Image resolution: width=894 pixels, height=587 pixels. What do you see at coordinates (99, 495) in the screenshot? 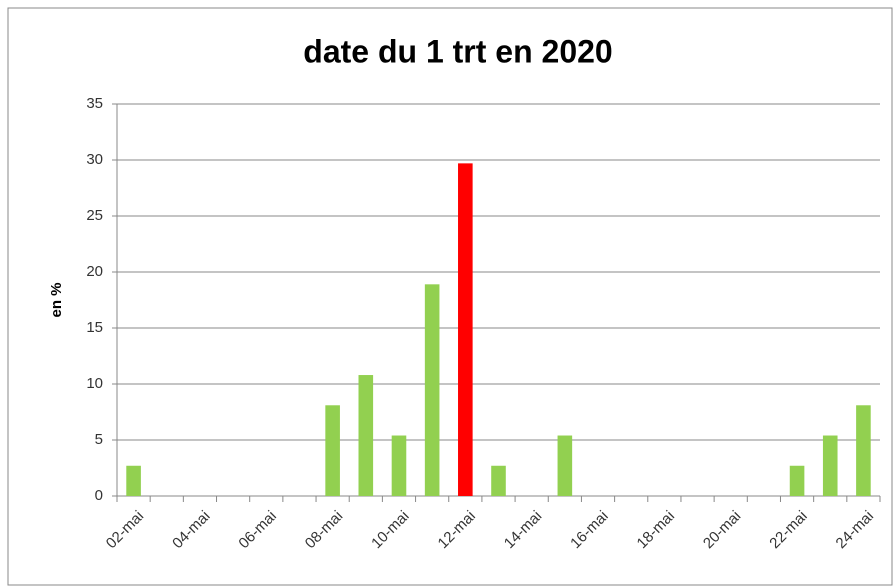
I see `y-tick-label: 0` at bounding box center [99, 495].